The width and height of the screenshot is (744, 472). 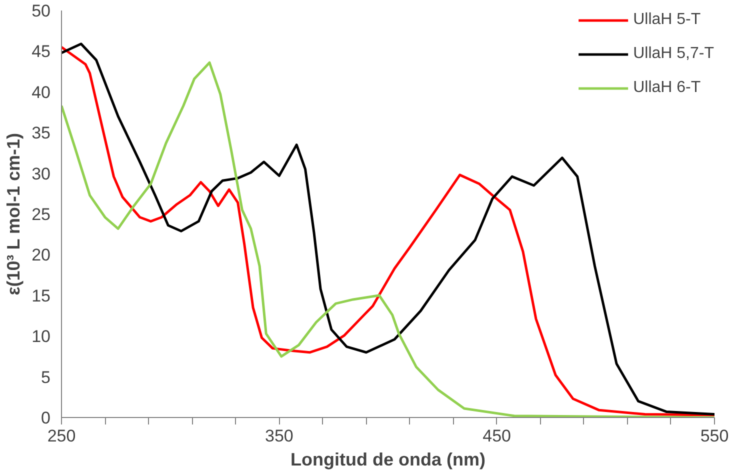 What do you see at coordinates (46, 418) in the screenshot?
I see `y-tick-label: 0` at bounding box center [46, 418].